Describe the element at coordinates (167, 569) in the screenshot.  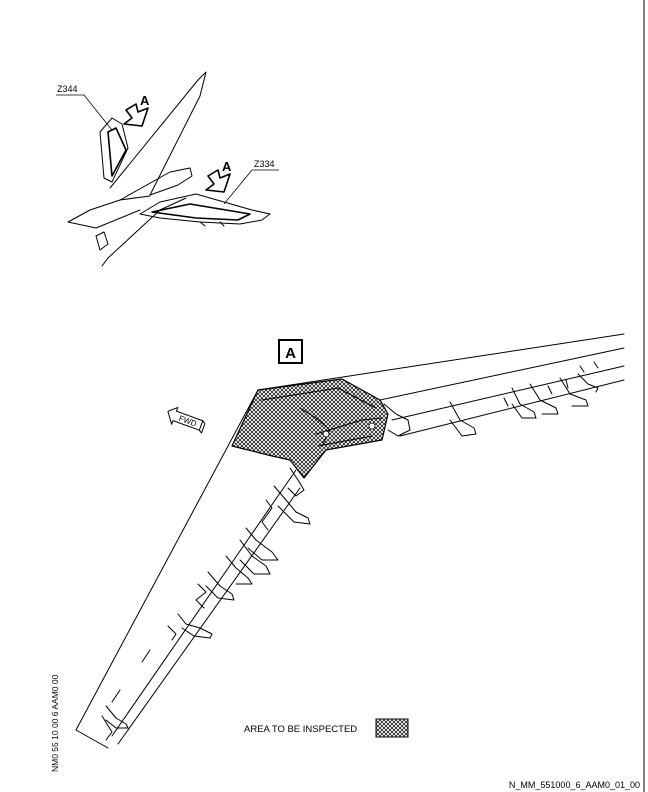
I see `stabilizer-root-edge` at that location.